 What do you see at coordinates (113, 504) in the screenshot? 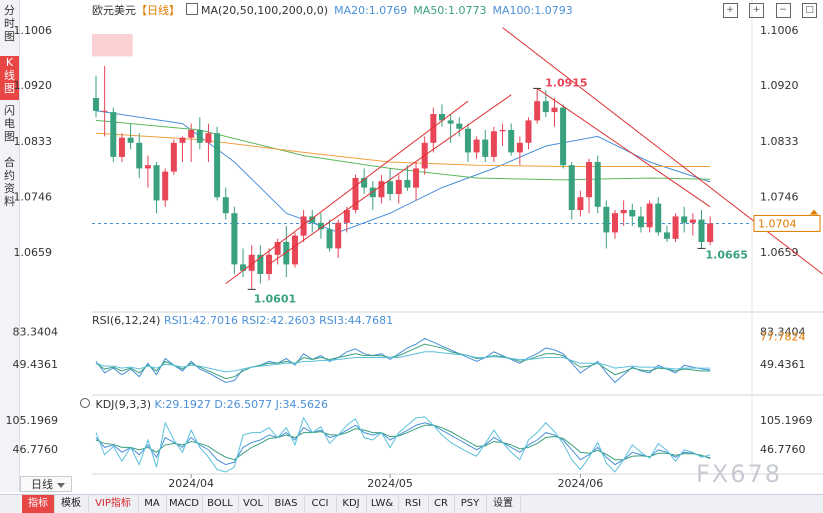
I see `indicator-button-2: VIP指标` at bounding box center [113, 504].